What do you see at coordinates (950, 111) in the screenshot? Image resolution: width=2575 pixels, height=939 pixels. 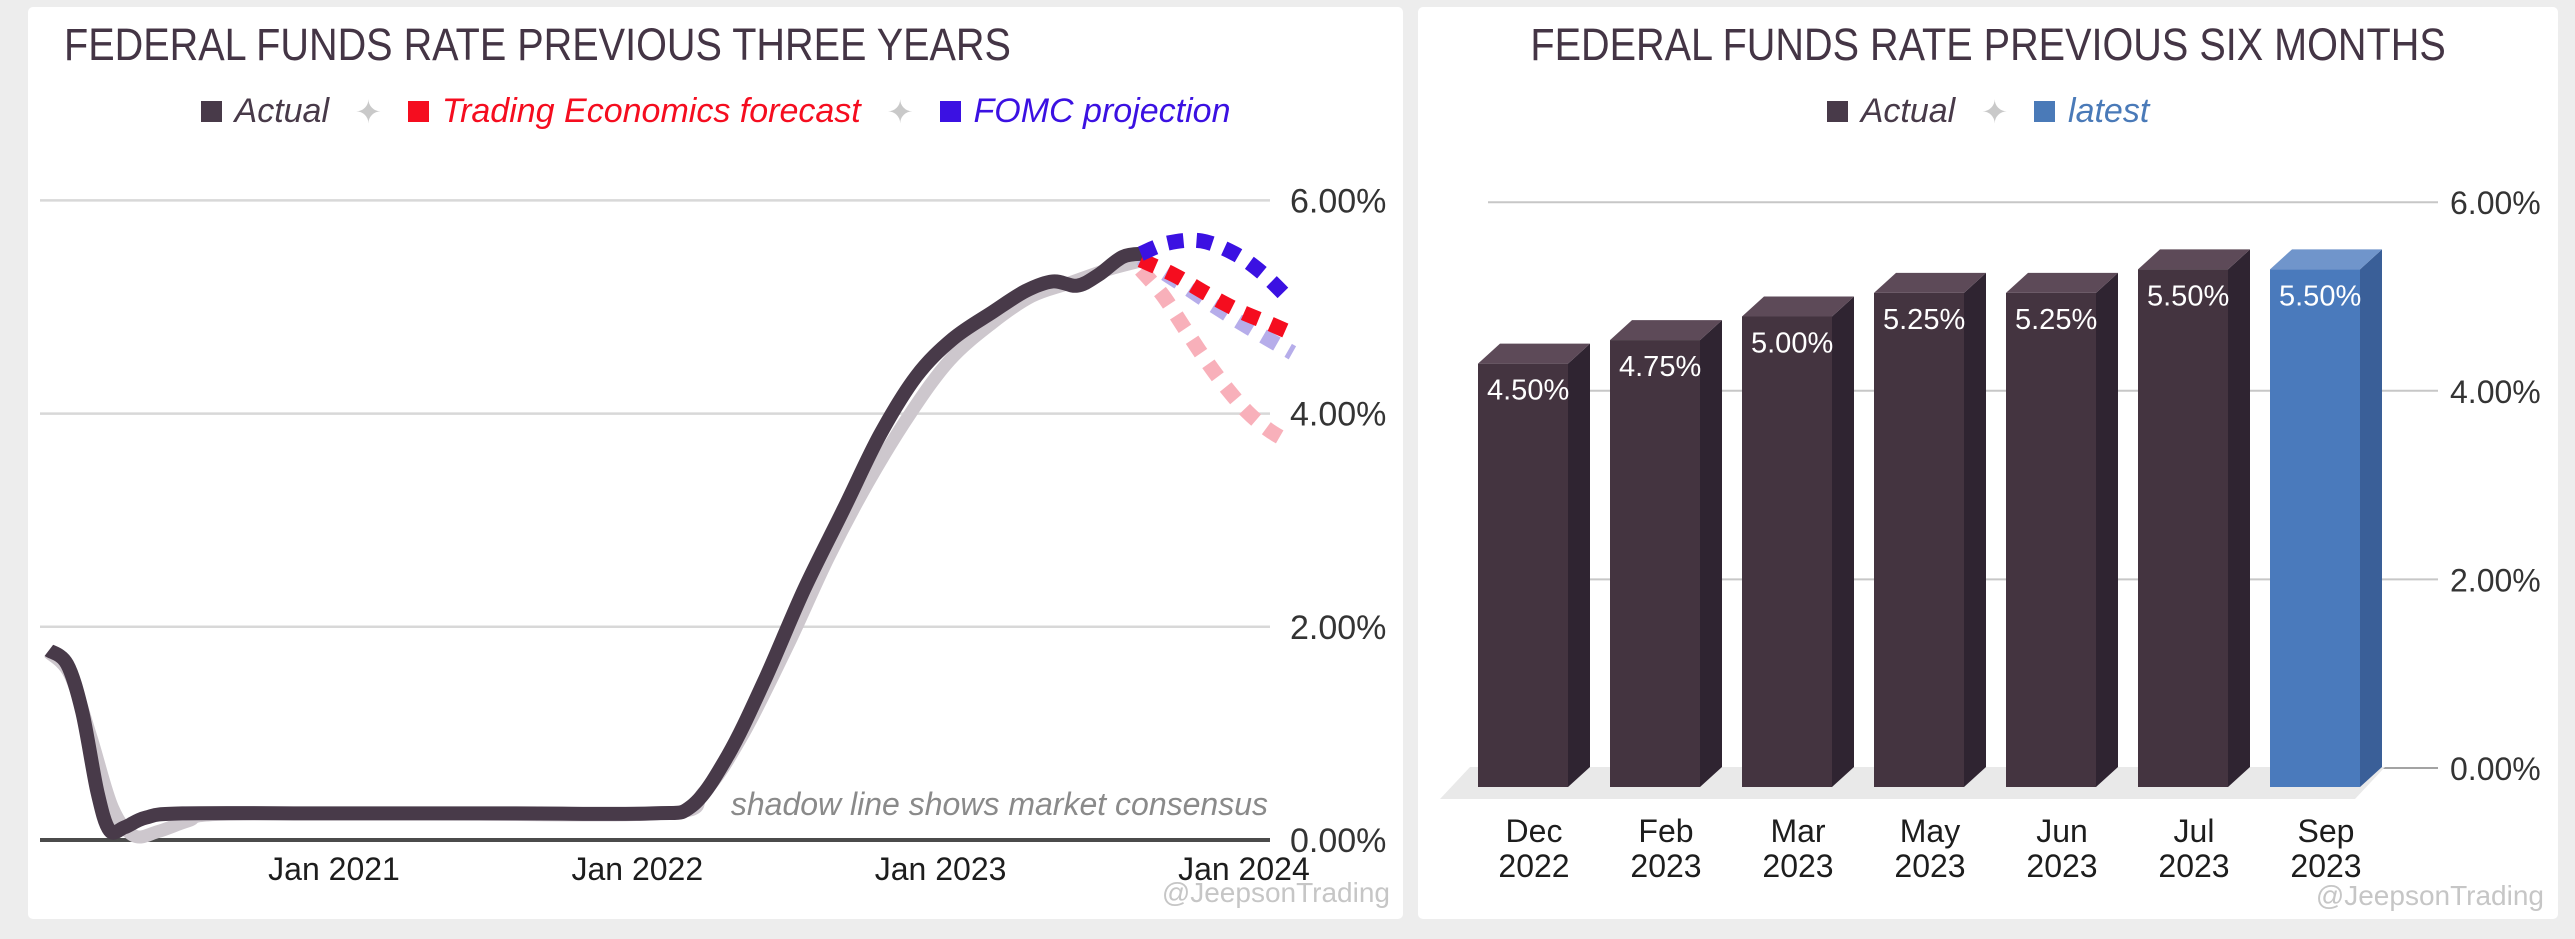 I see `fomc-series-swatch` at bounding box center [950, 111].